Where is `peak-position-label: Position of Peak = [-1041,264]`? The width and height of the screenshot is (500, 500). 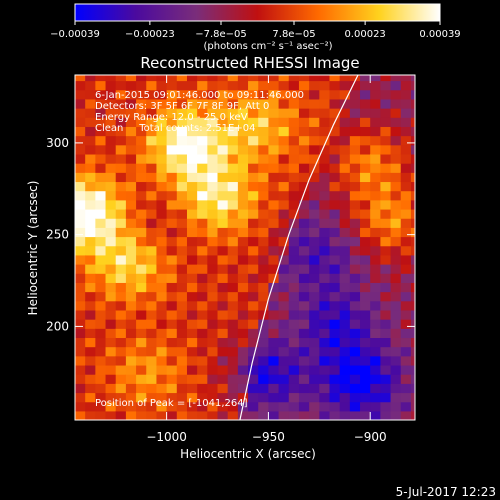 peak-position-label: Position of Peak = [-1041,264] is located at coordinates (171, 403).